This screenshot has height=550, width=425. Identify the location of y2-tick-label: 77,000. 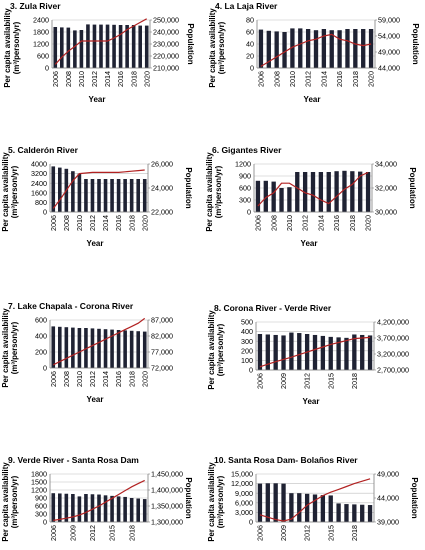
(162, 352).